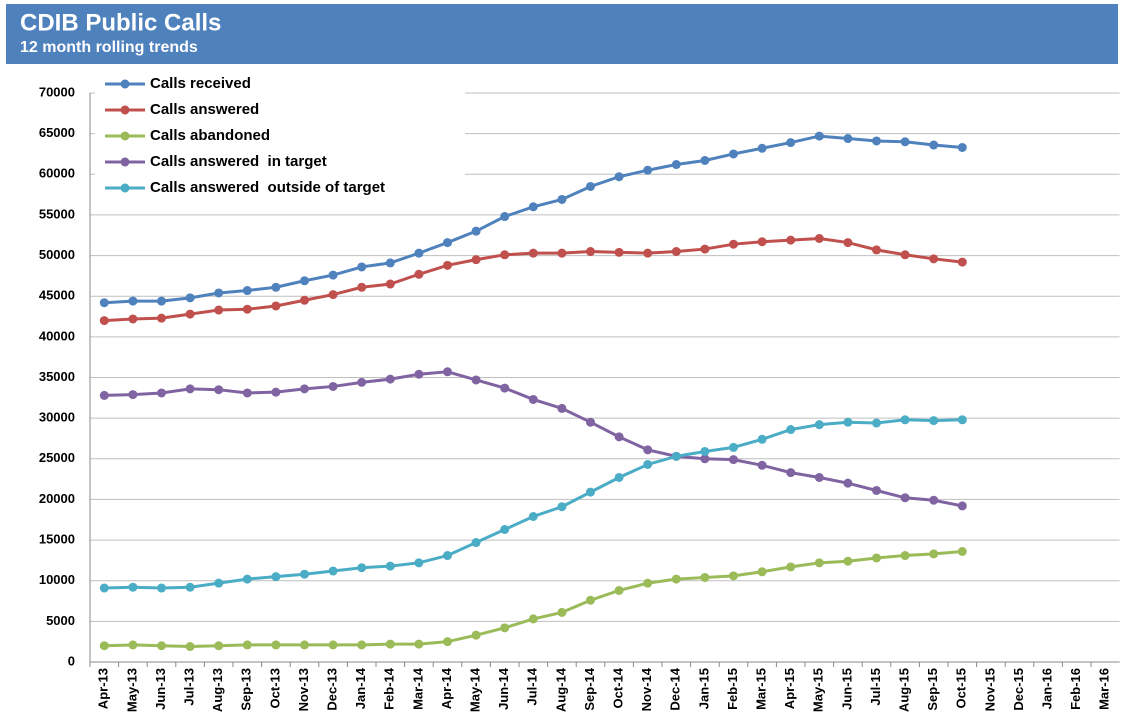 The width and height of the screenshot is (1124, 722). What do you see at coordinates (1075, 689) in the screenshot?
I see `x-tick-label: Feb-16` at bounding box center [1075, 689].